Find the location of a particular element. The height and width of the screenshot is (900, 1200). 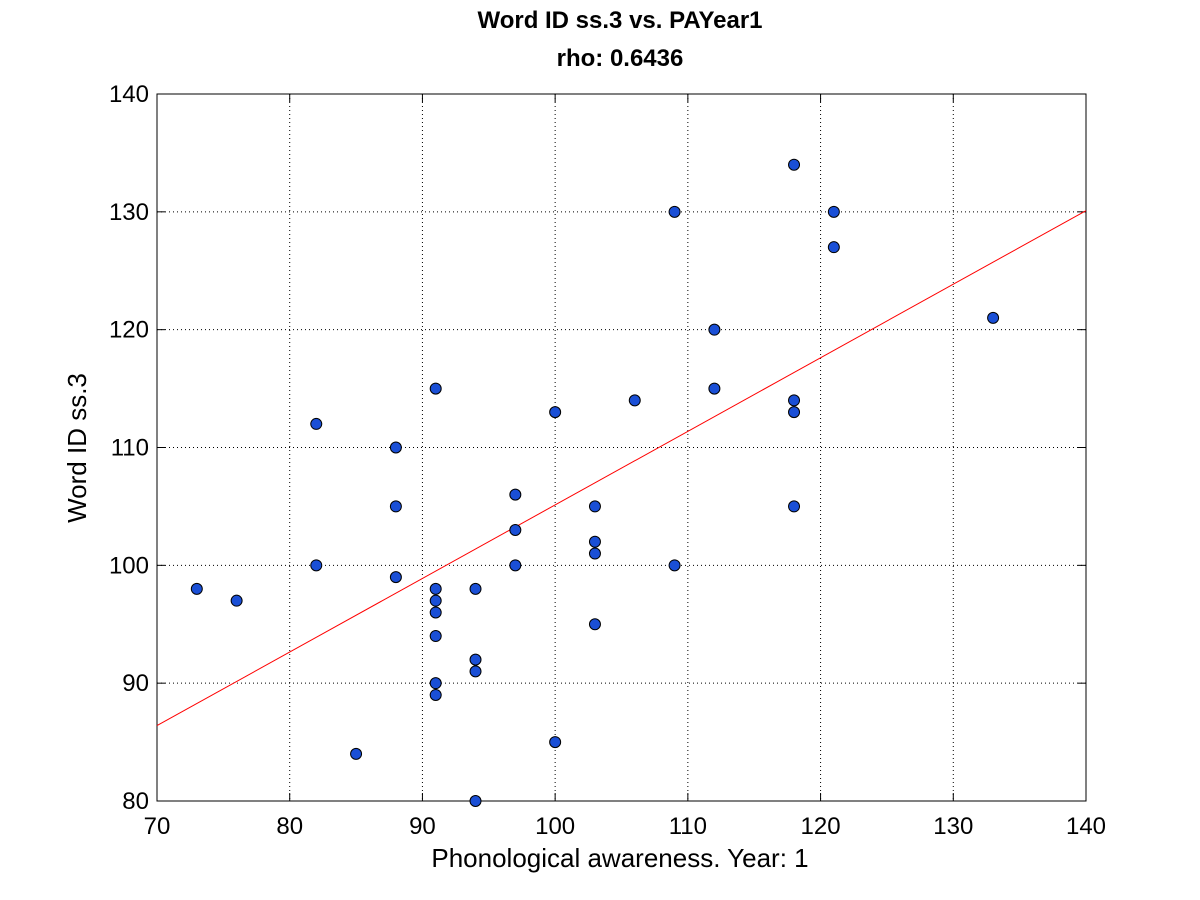

chart-subtitle: rho: 0.6436 is located at coordinates (620, 58).